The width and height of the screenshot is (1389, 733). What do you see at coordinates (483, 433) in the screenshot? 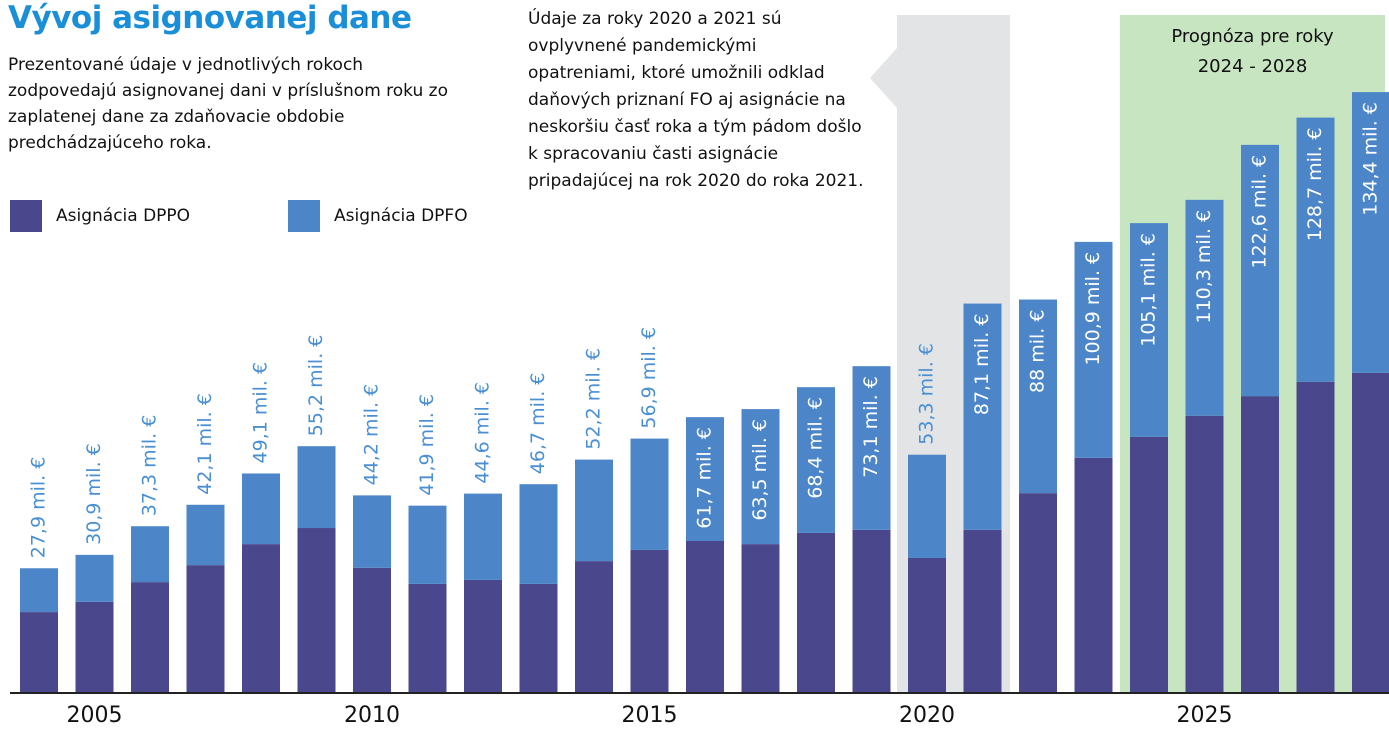
I see `value-label: 44,6 mil. €` at bounding box center [483, 433].